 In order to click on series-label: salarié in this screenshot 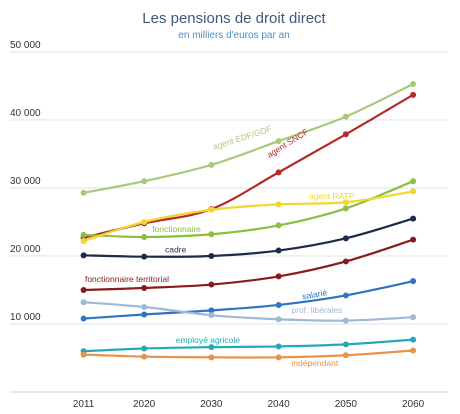, I will do `click(314, 294)`.